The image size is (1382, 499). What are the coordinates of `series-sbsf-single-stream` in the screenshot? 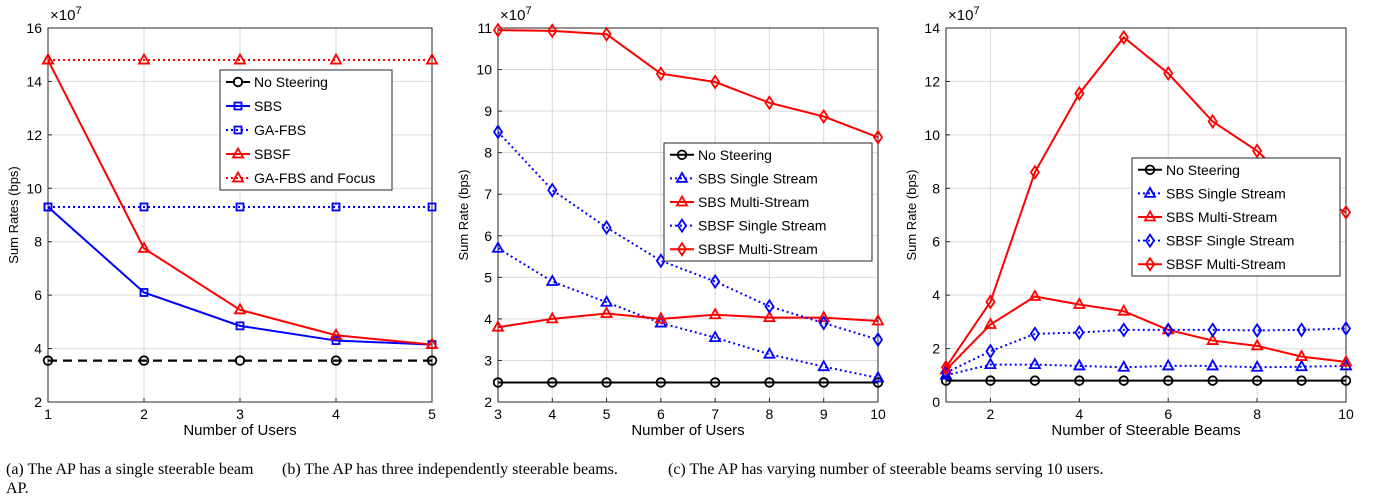 It's located at (688, 236).